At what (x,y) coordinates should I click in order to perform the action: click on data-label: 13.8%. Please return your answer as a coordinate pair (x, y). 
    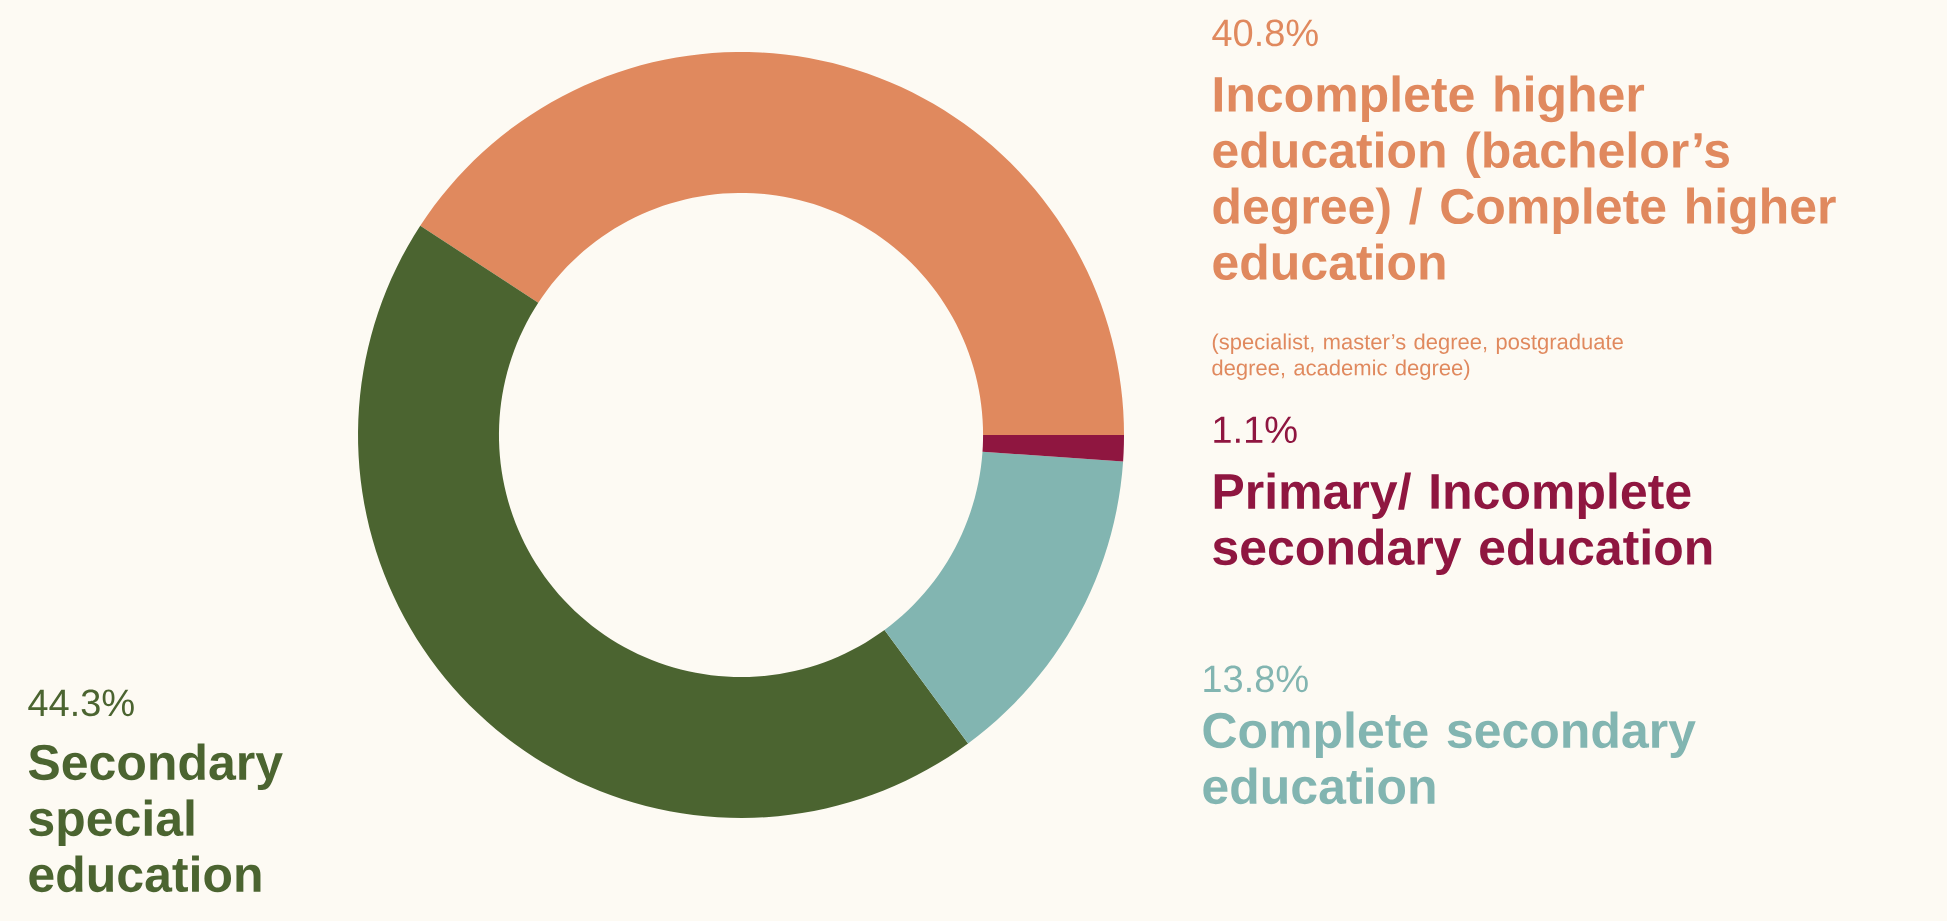
    Looking at the image, I should click on (1256, 679).